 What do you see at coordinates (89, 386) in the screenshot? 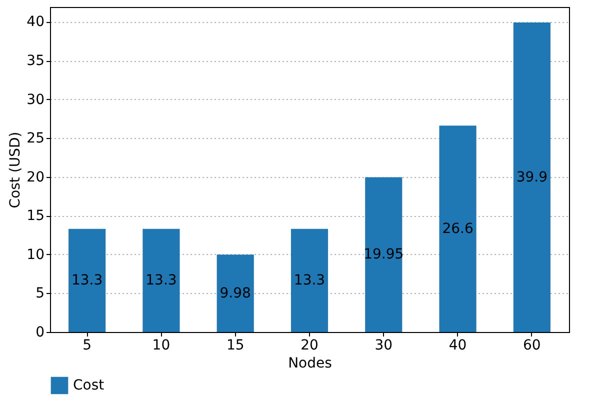
I see `legend-label: Cost` at bounding box center [89, 386].